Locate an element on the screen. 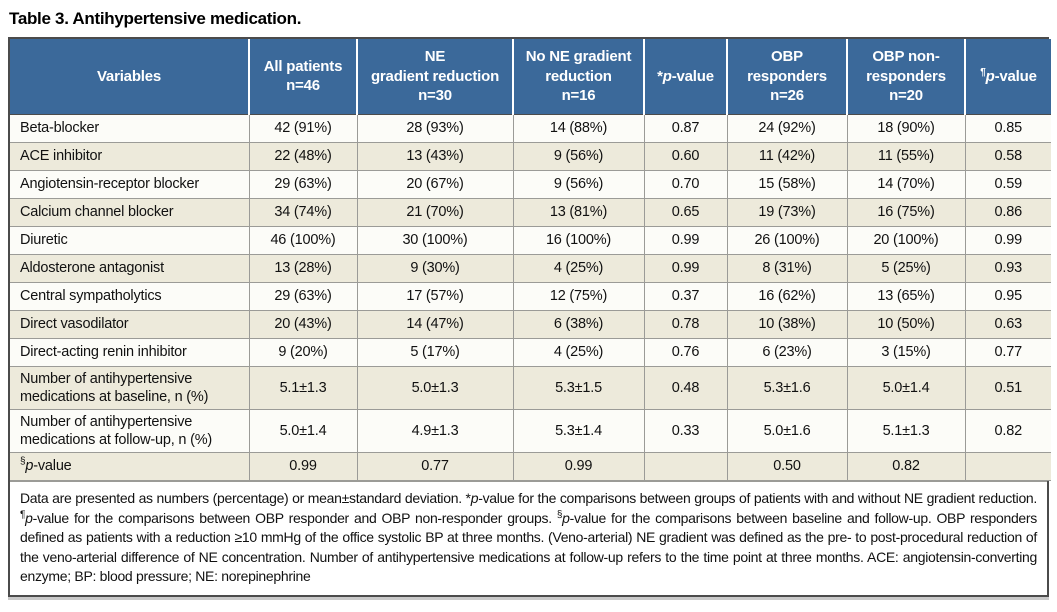 The width and height of the screenshot is (1057, 612). column-header: *p-value is located at coordinates (685, 77).